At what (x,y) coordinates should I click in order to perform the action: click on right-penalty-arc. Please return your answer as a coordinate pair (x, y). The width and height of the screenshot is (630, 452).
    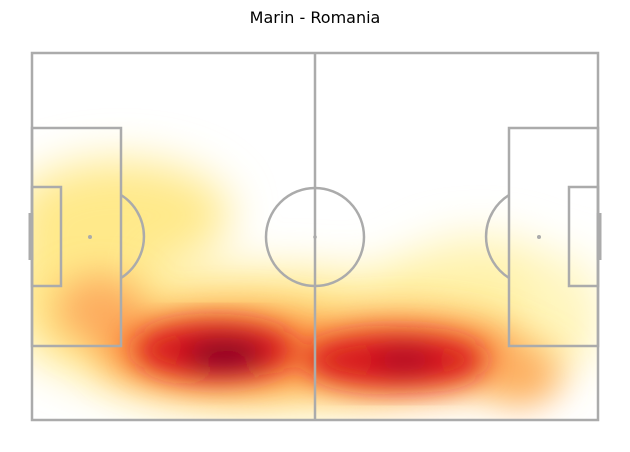
    Looking at the image, I should click on (497, 236).